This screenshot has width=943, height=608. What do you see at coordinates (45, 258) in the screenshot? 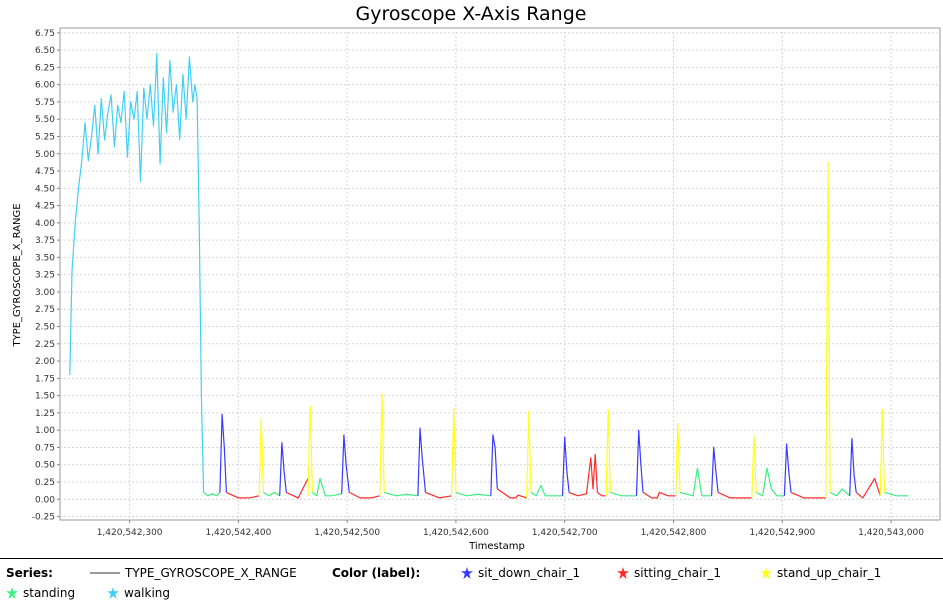
I see `y-tick-label: 3.50` at bounding box center [45, 258].